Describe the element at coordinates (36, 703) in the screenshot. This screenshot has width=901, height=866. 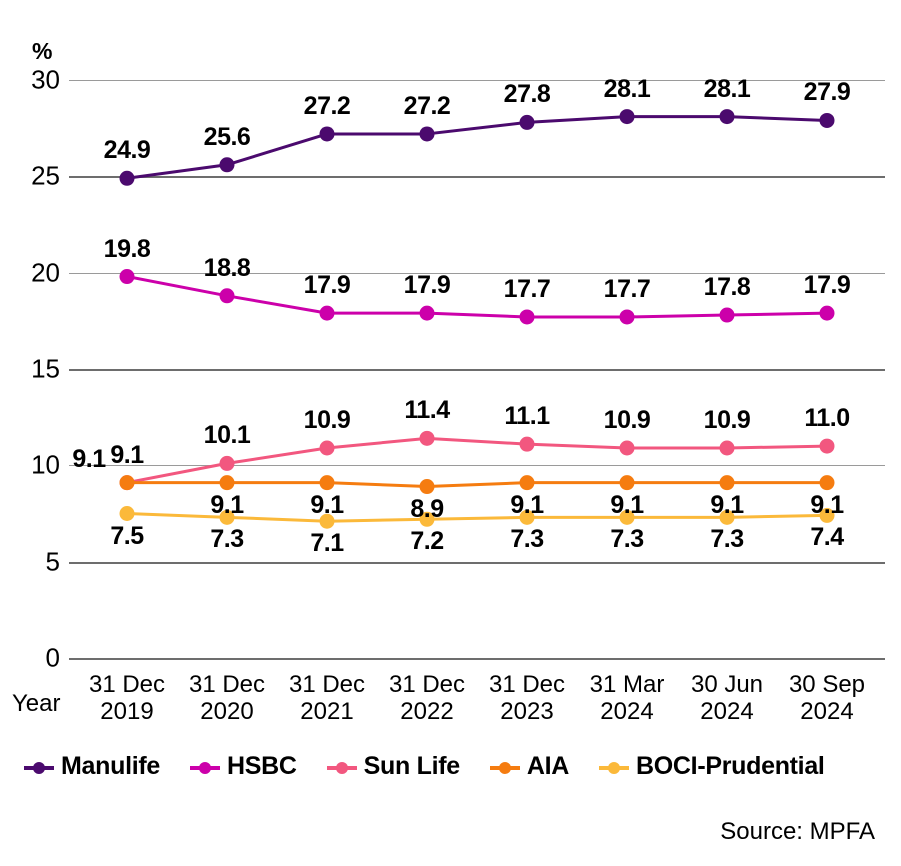
I see `x-axis-title: Year` at that location.